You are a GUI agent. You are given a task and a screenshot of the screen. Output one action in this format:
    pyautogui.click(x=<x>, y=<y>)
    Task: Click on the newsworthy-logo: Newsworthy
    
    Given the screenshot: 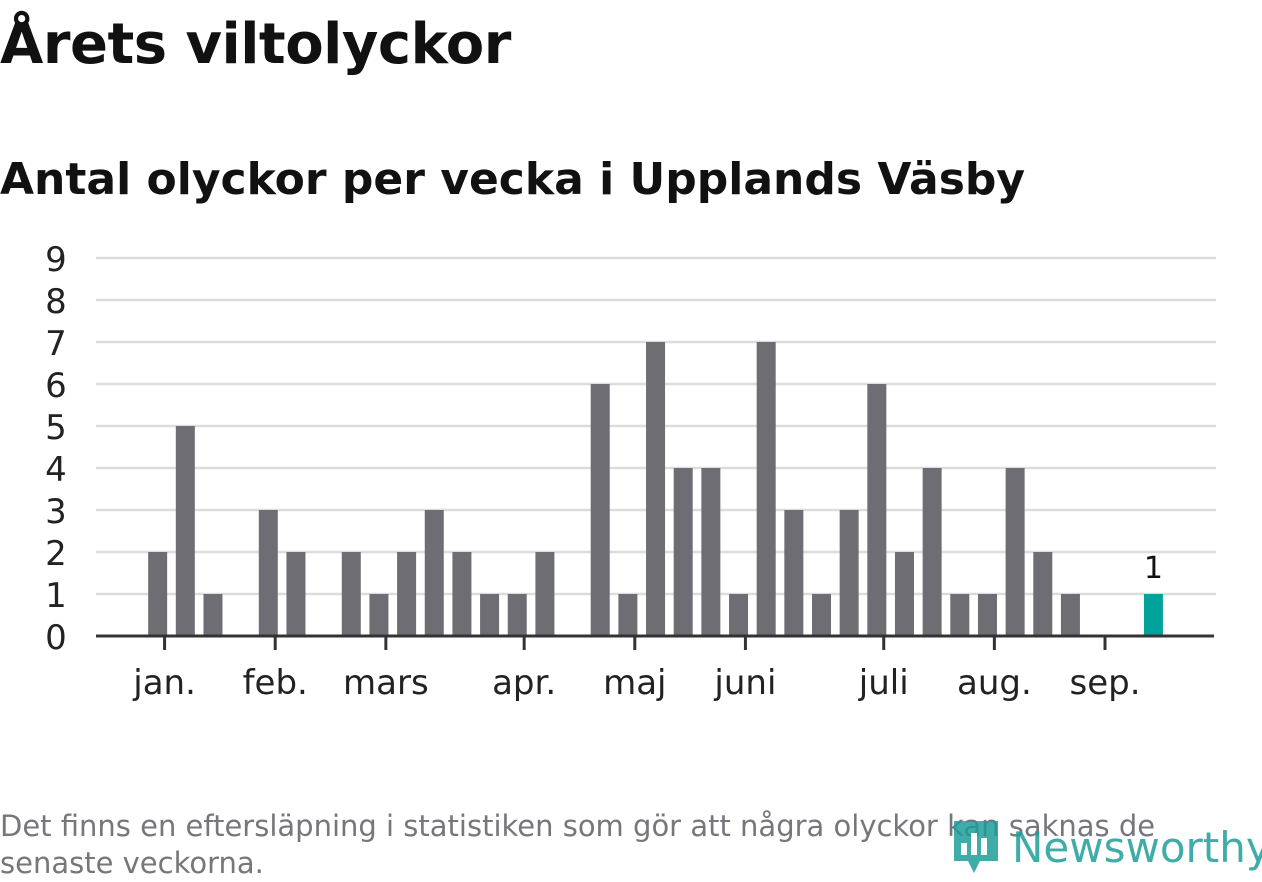 What is the action you would take?
    pyautogui.click(x=1106, y=847)
    